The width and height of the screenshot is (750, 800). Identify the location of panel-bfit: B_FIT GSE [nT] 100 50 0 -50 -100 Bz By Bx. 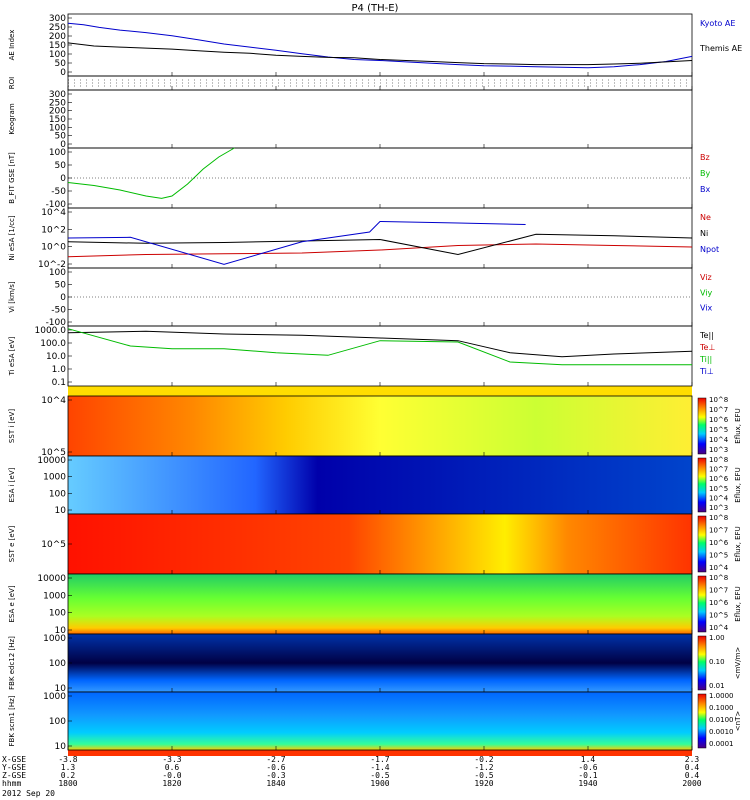
(359, 178).